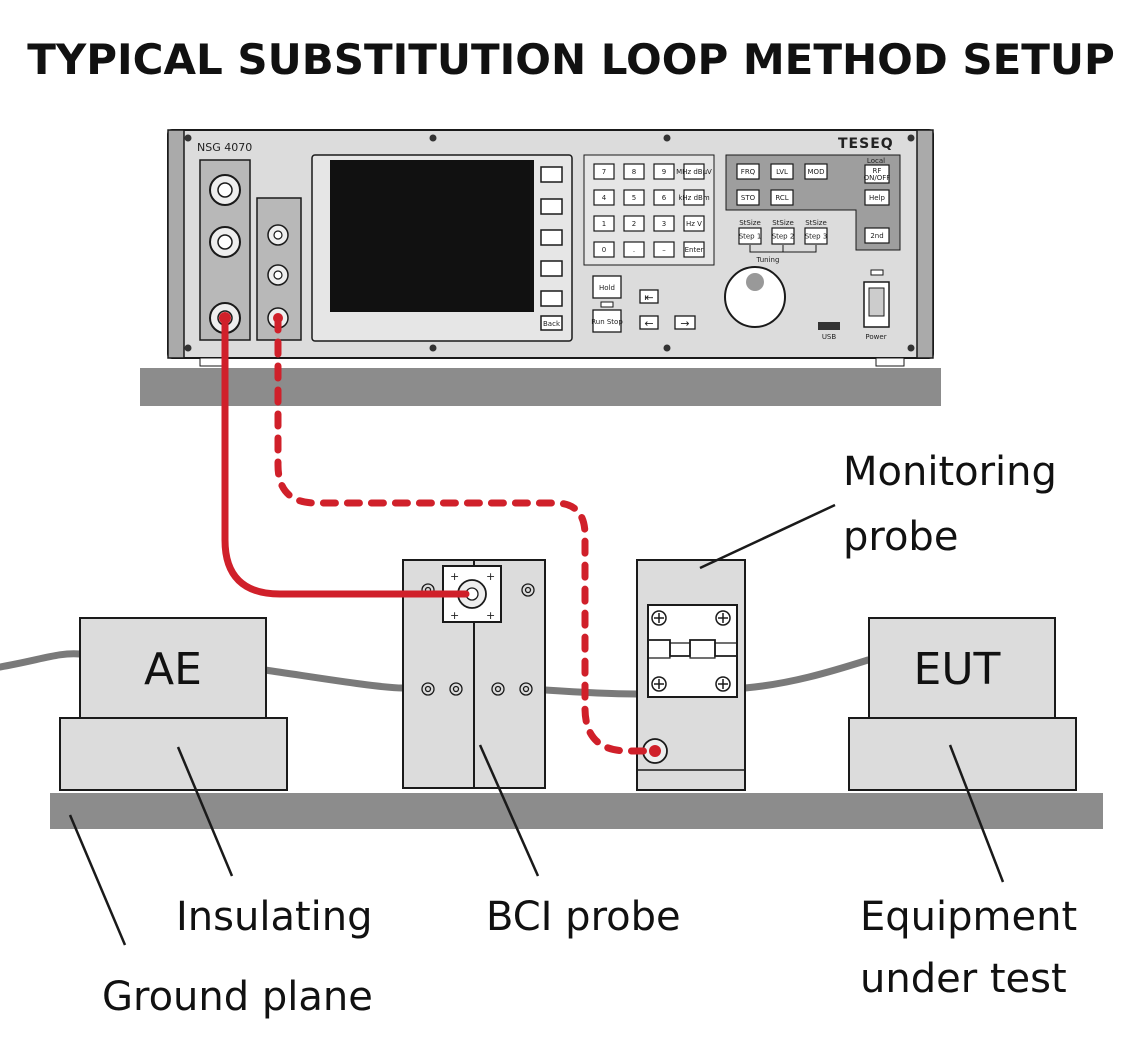 The height and width of the screenshot is (1044, 1142). I want to click on left-arrow-icon: ←, so click(648, 323).